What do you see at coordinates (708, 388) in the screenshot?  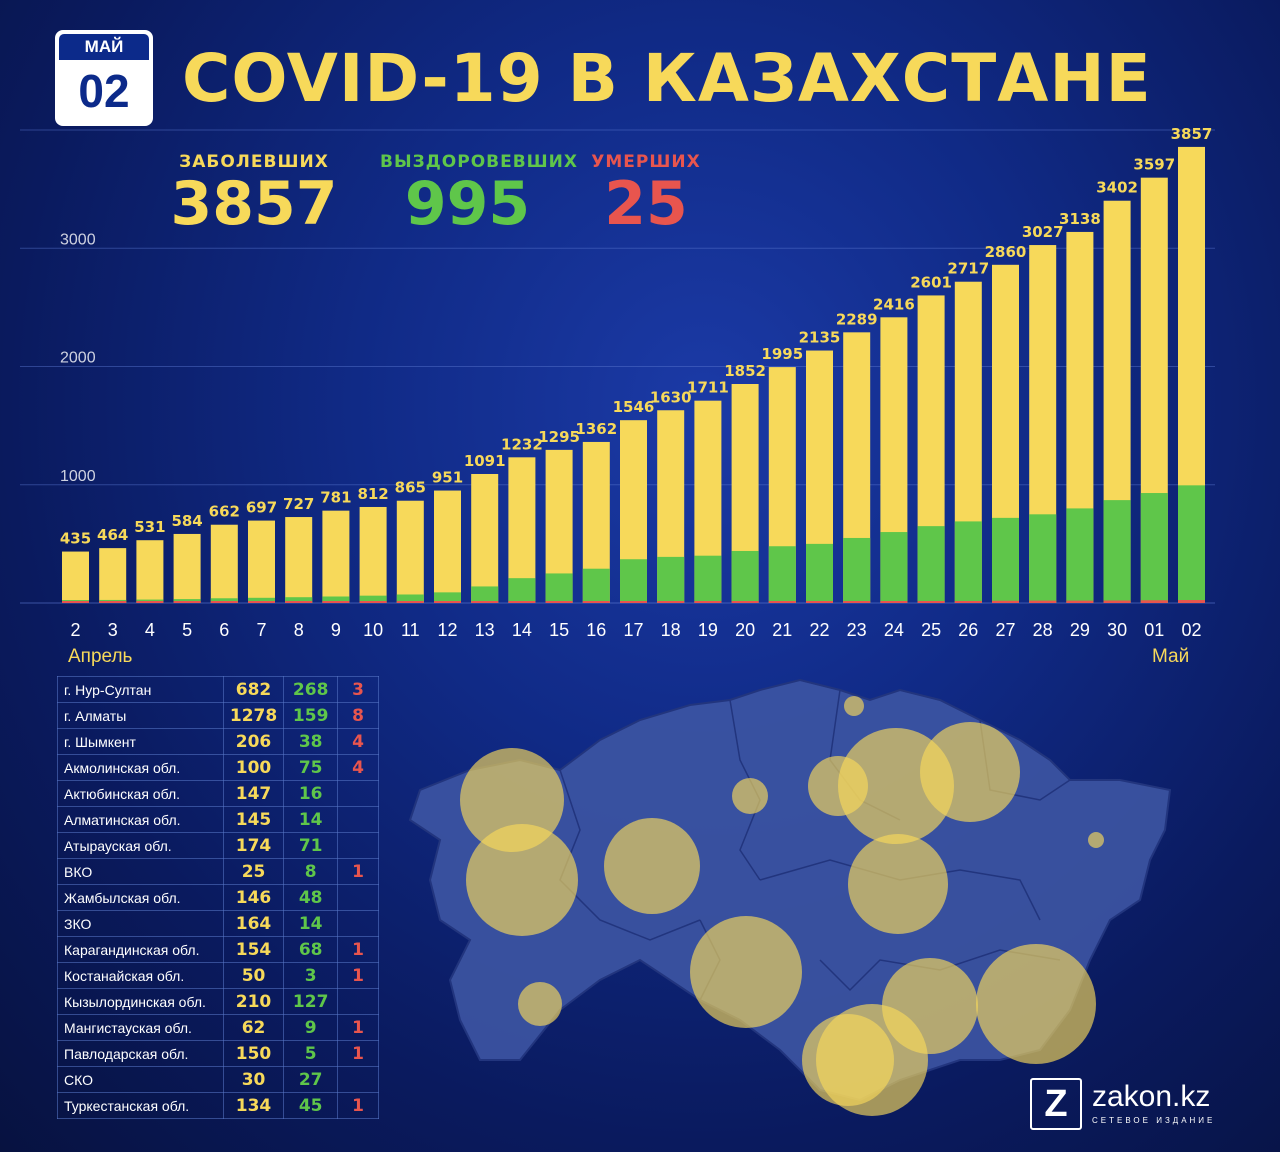 I see `value-label: 1711` at bounding box center [708, 388].